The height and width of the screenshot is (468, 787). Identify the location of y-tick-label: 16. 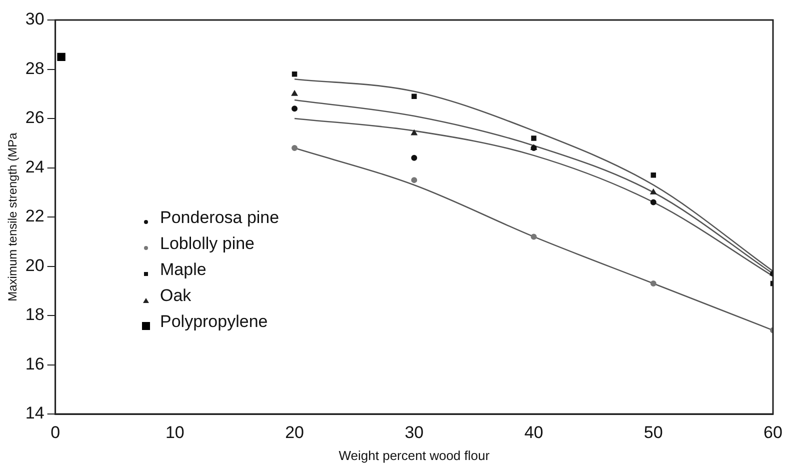
(34, 364).